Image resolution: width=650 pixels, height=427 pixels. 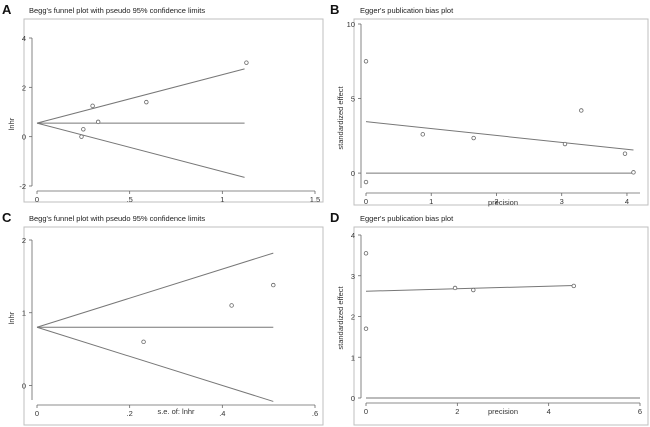 What do you see at coordinates (407, 10) in the screenshot?
I see `panel-b-title: Egger's publication bias plot` at bounding box center [407, 10].